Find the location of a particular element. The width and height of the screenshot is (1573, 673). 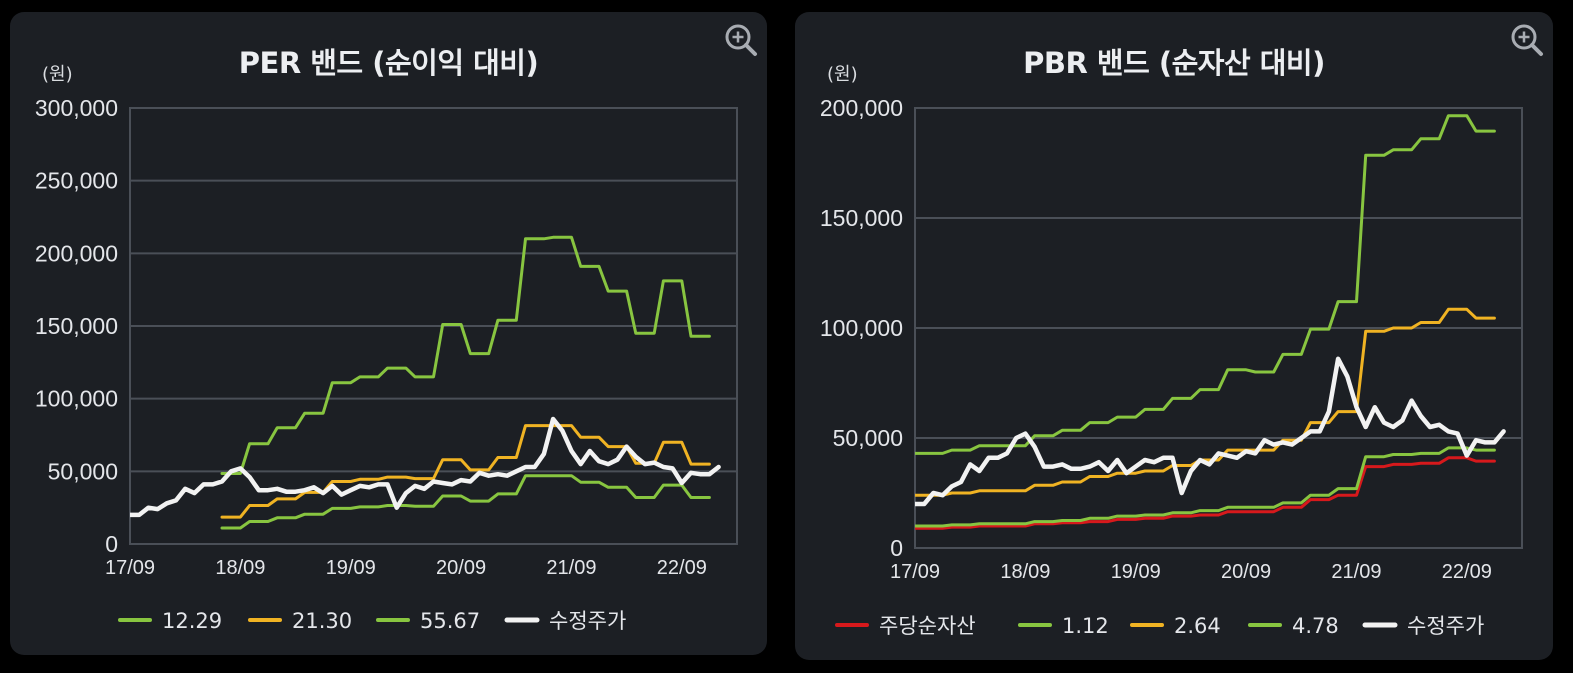

legend-item-label: 21.30 is located at coordinates (322, 621).